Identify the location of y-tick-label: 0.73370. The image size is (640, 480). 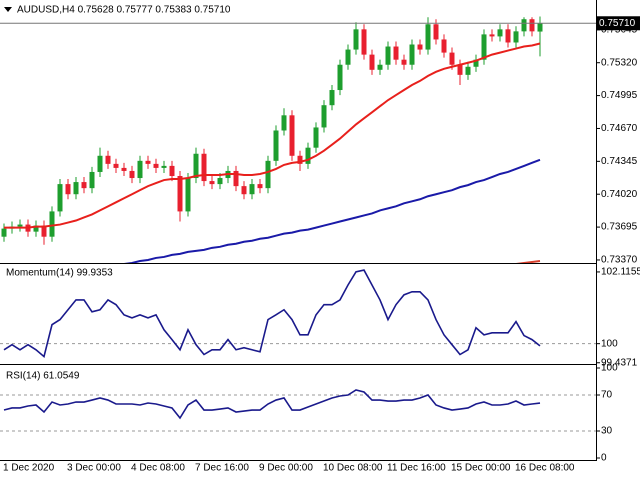
(619, 260).